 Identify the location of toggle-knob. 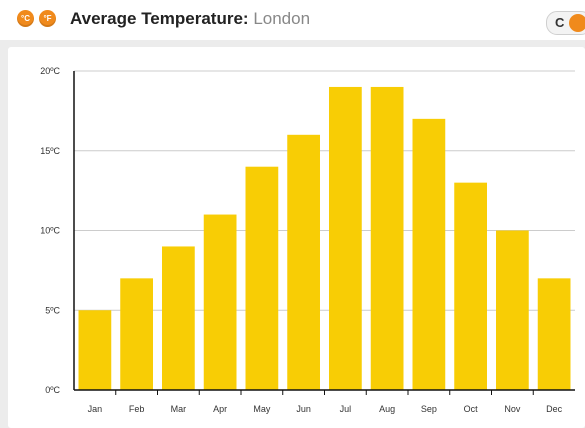
(577, 23).